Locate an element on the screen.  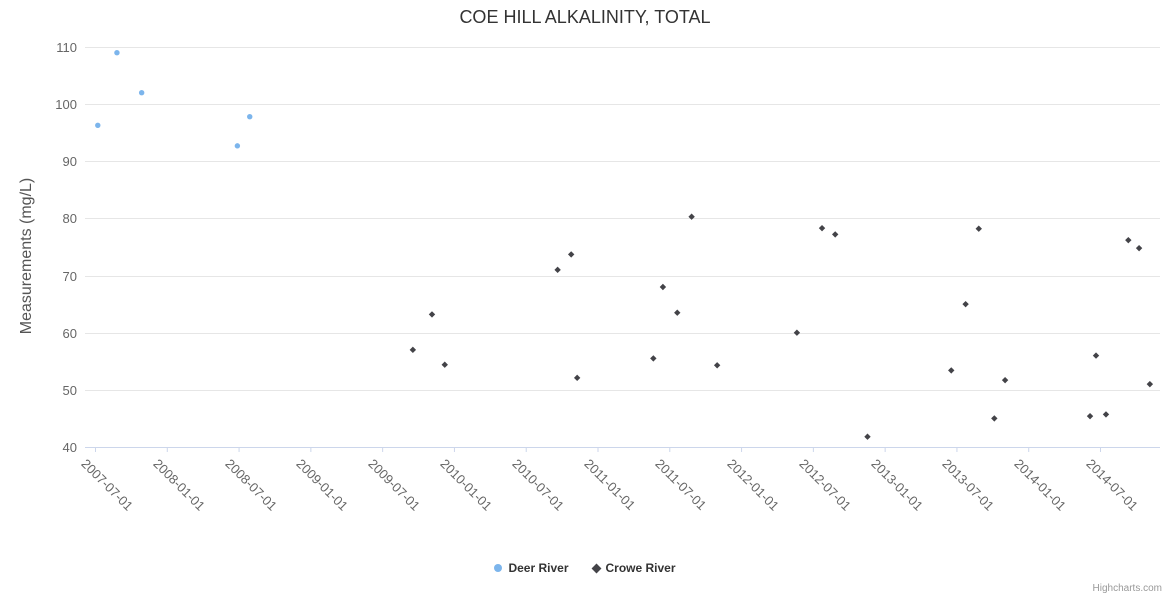
y-tick-label: 100 is located at coordinates (66, 104).